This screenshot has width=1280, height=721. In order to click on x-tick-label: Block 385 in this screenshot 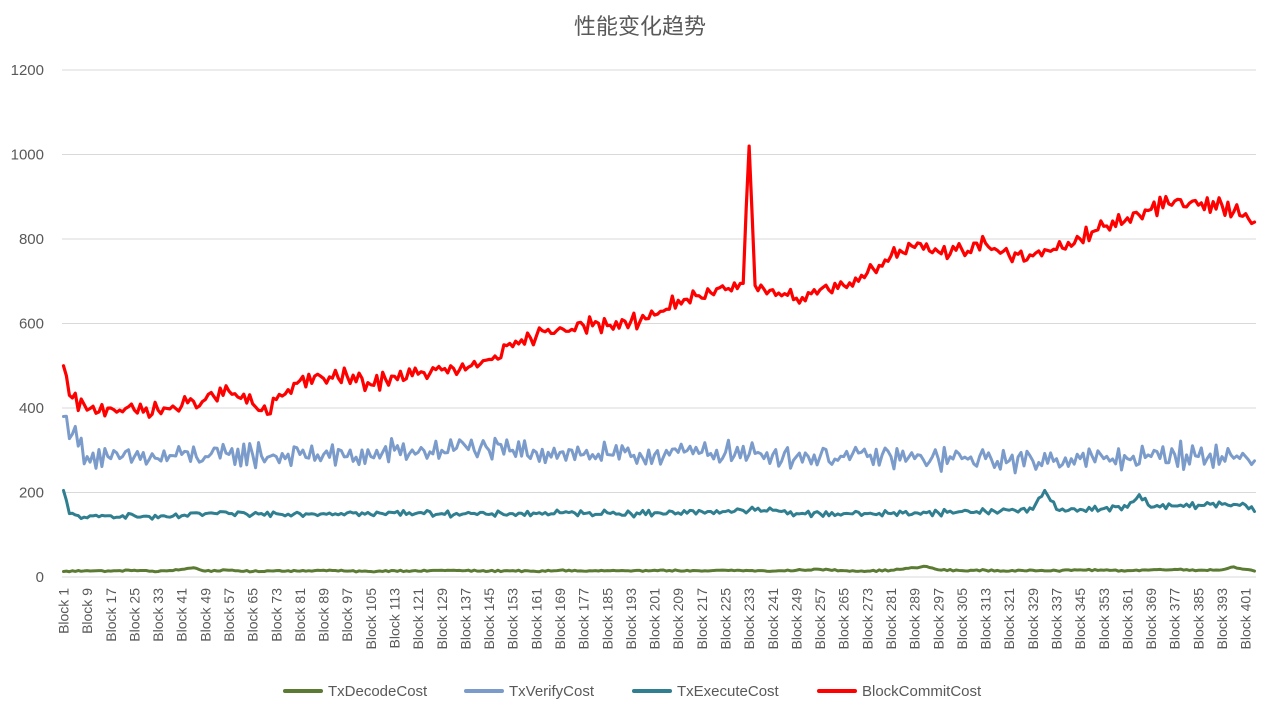, I will do `click(1198, 619)`.